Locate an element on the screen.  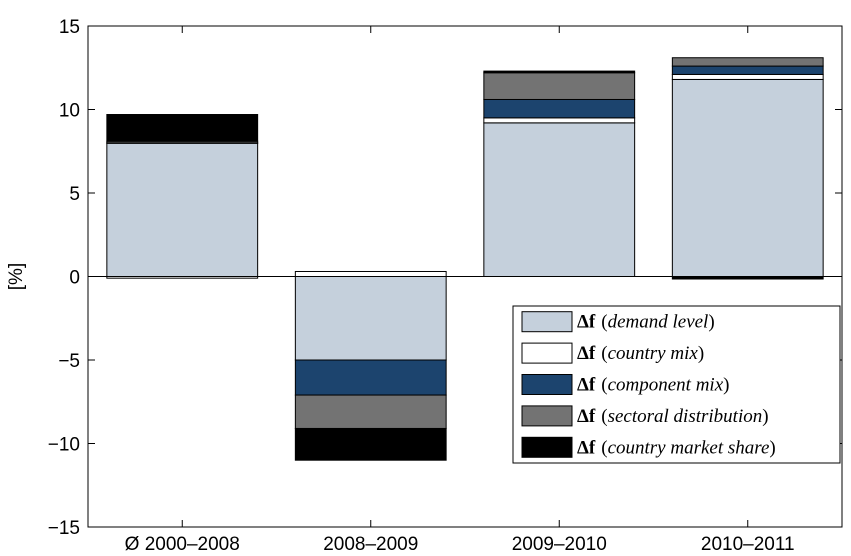
y-tick-label: 10 is located at coordinates (69, 111).